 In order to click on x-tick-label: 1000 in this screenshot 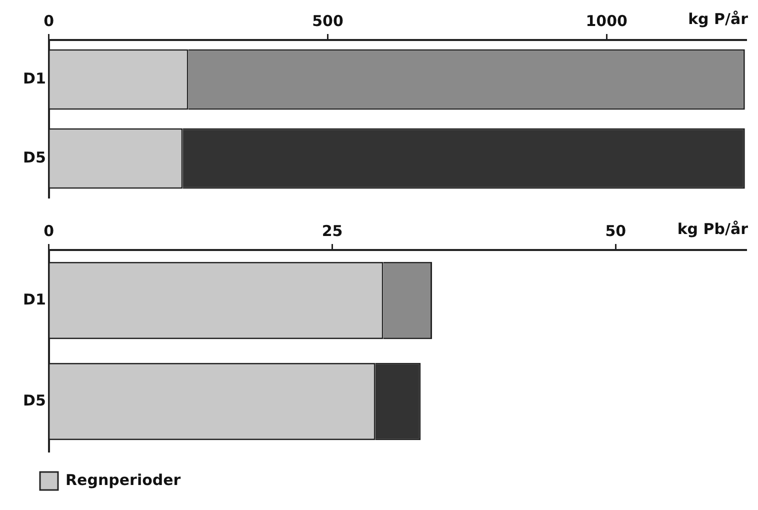, I will do `click(607, 21)`.